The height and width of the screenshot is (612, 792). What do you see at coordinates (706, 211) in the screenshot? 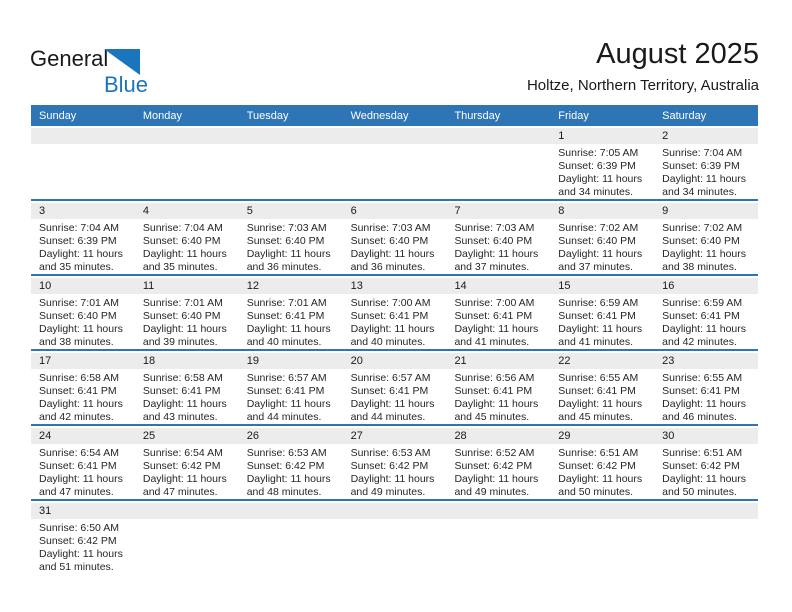
I see `day-number-band: 9` at bounding box center [706, 211].